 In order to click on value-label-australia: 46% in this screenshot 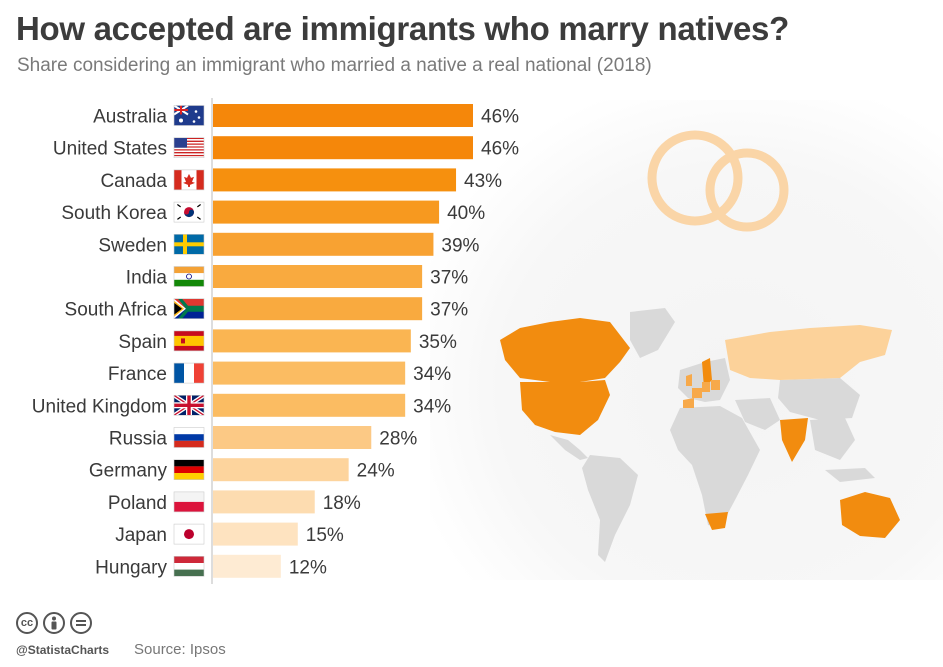, I will do `click(500, 117)`.